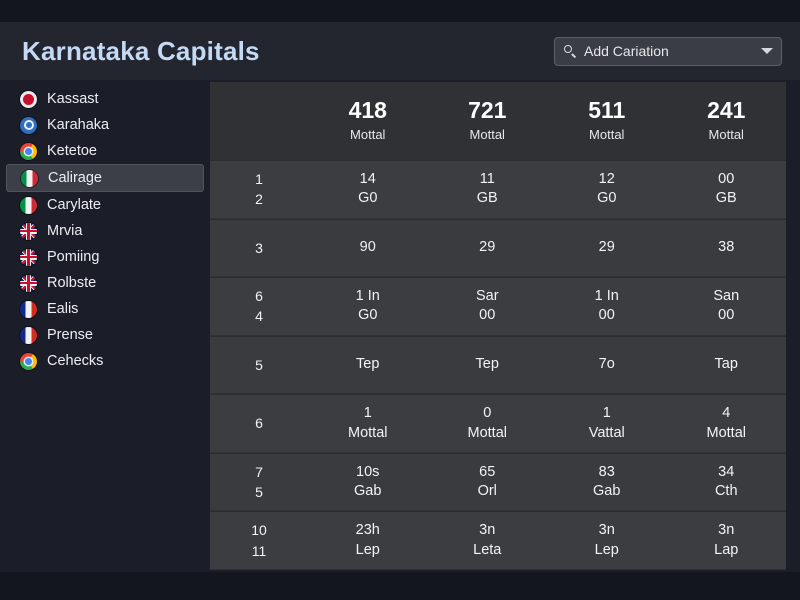 The width and height of the screenshot is (800, 600). I want to click on cell-main: 34, so click(726, 471).